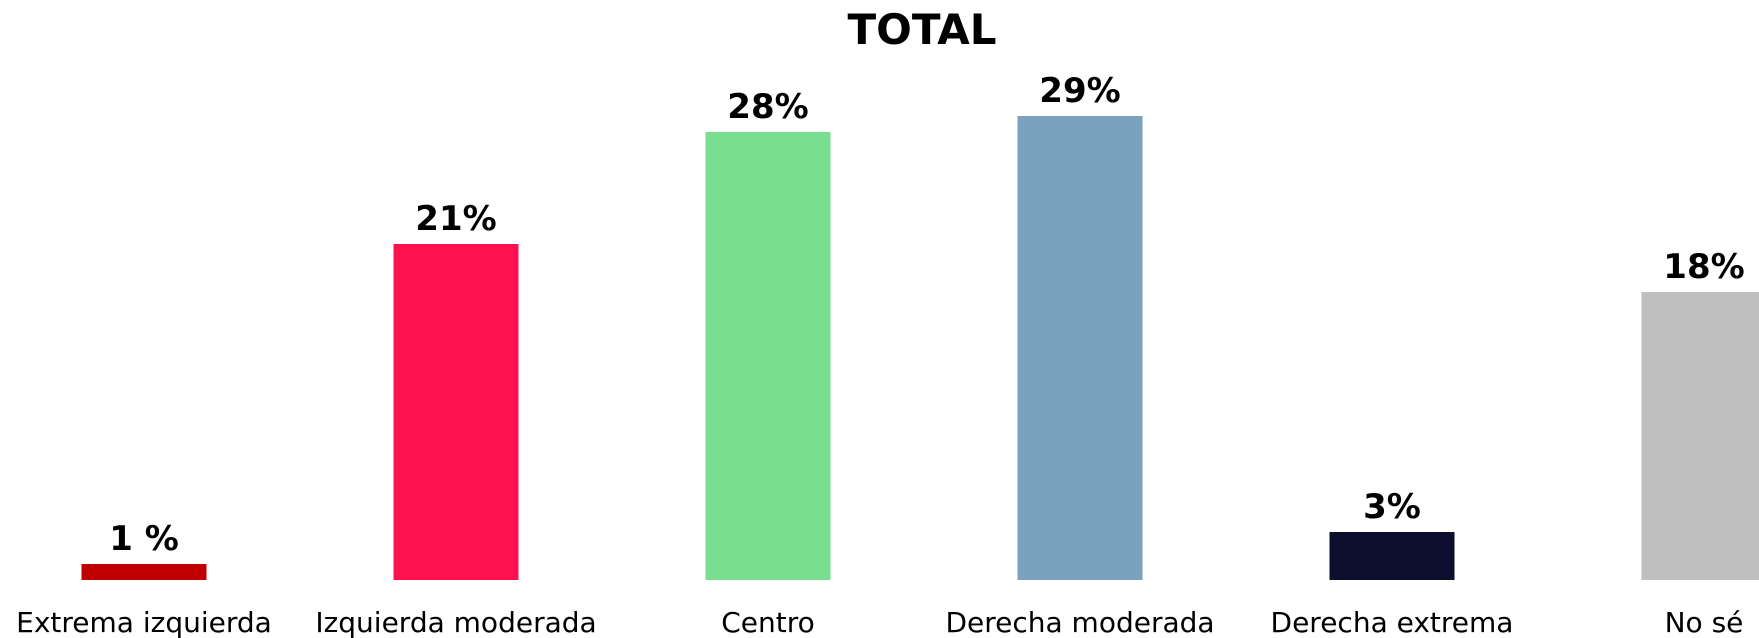 This screenshot has width=1759, height=638. I want to click on x-tick-label: Extrema izquierda, so click(144, 622).